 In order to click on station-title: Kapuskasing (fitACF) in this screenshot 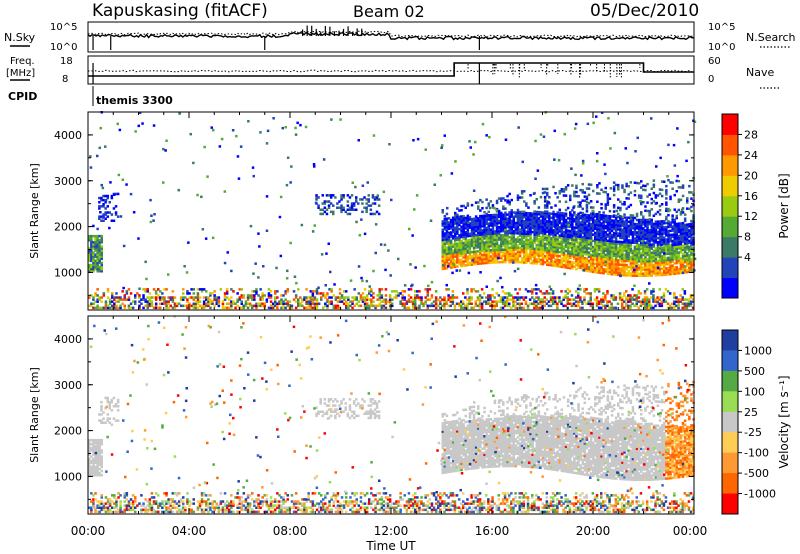, I will do `click(180, 11)`.